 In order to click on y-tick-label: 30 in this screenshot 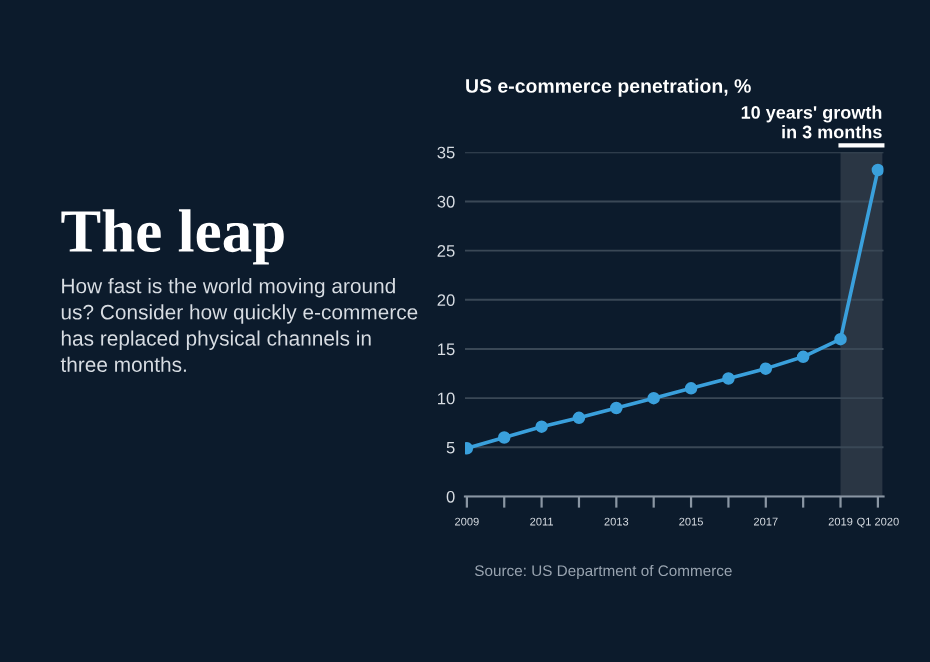, I will do `click(446, 201)`.